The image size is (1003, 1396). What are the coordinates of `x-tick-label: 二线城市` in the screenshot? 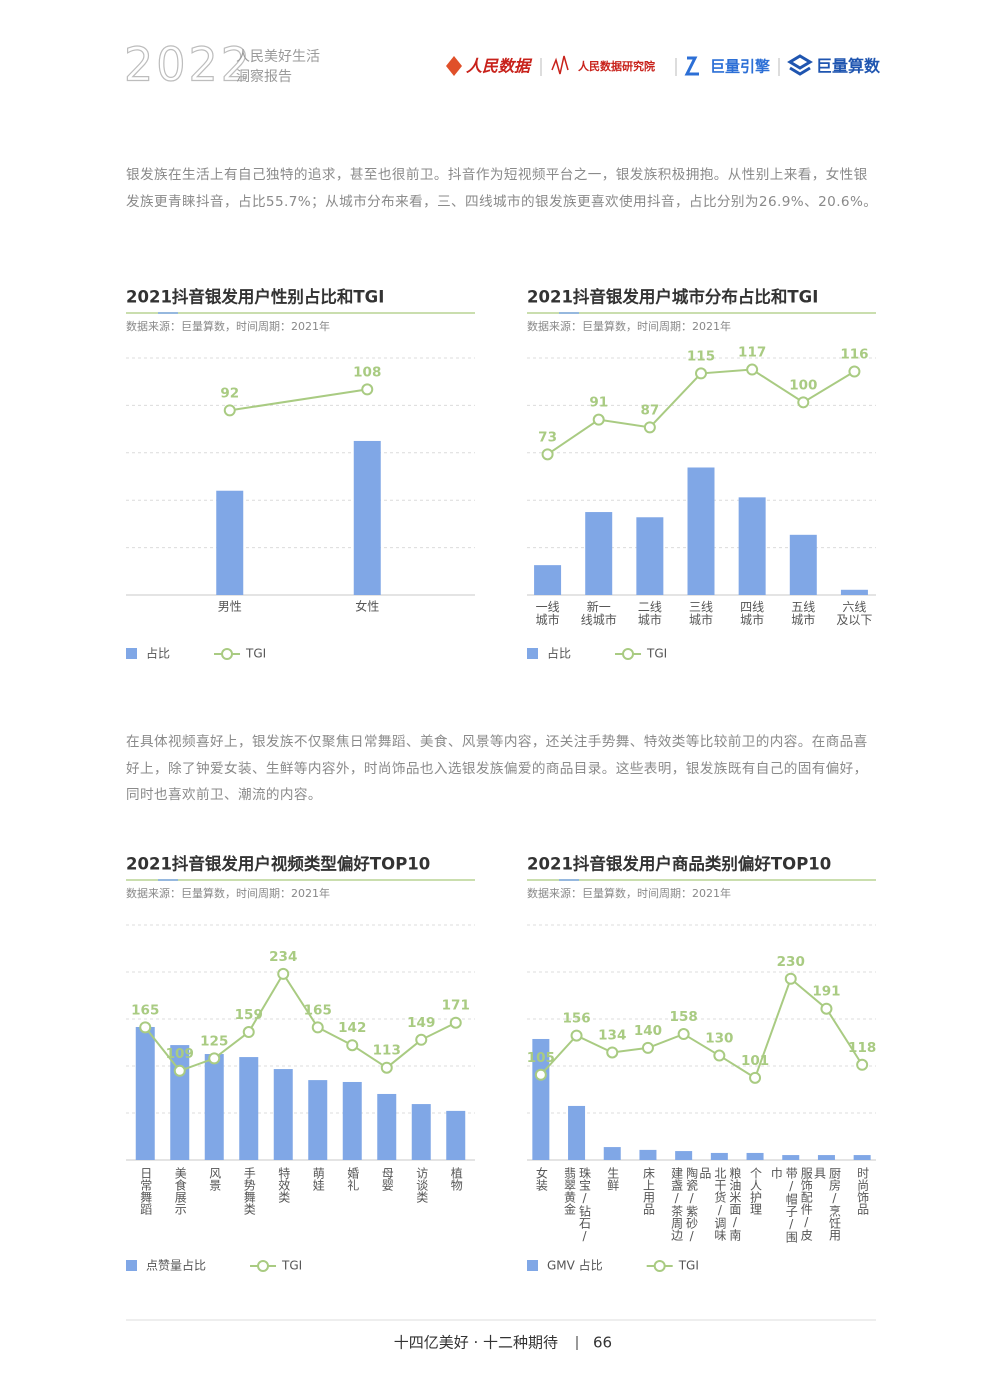 It's located at (650, 613).